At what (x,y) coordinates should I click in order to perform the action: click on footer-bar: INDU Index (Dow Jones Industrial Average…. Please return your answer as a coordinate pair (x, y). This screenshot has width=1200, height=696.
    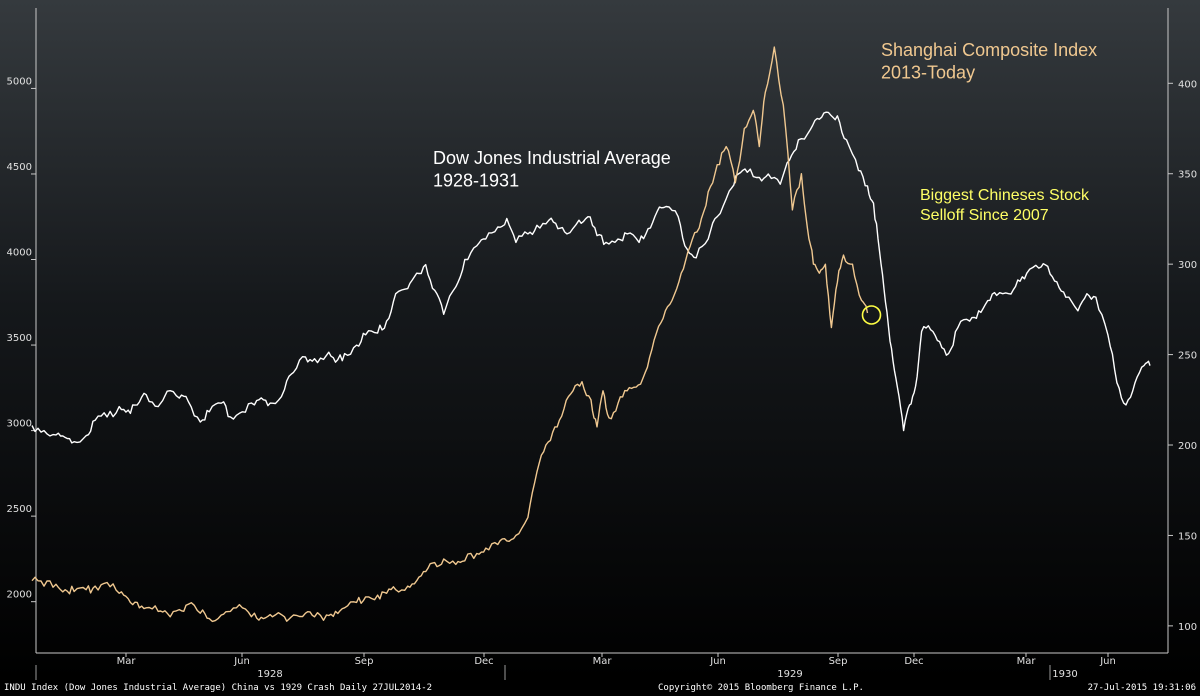
    Looking at the image, I should click on (600, 688).